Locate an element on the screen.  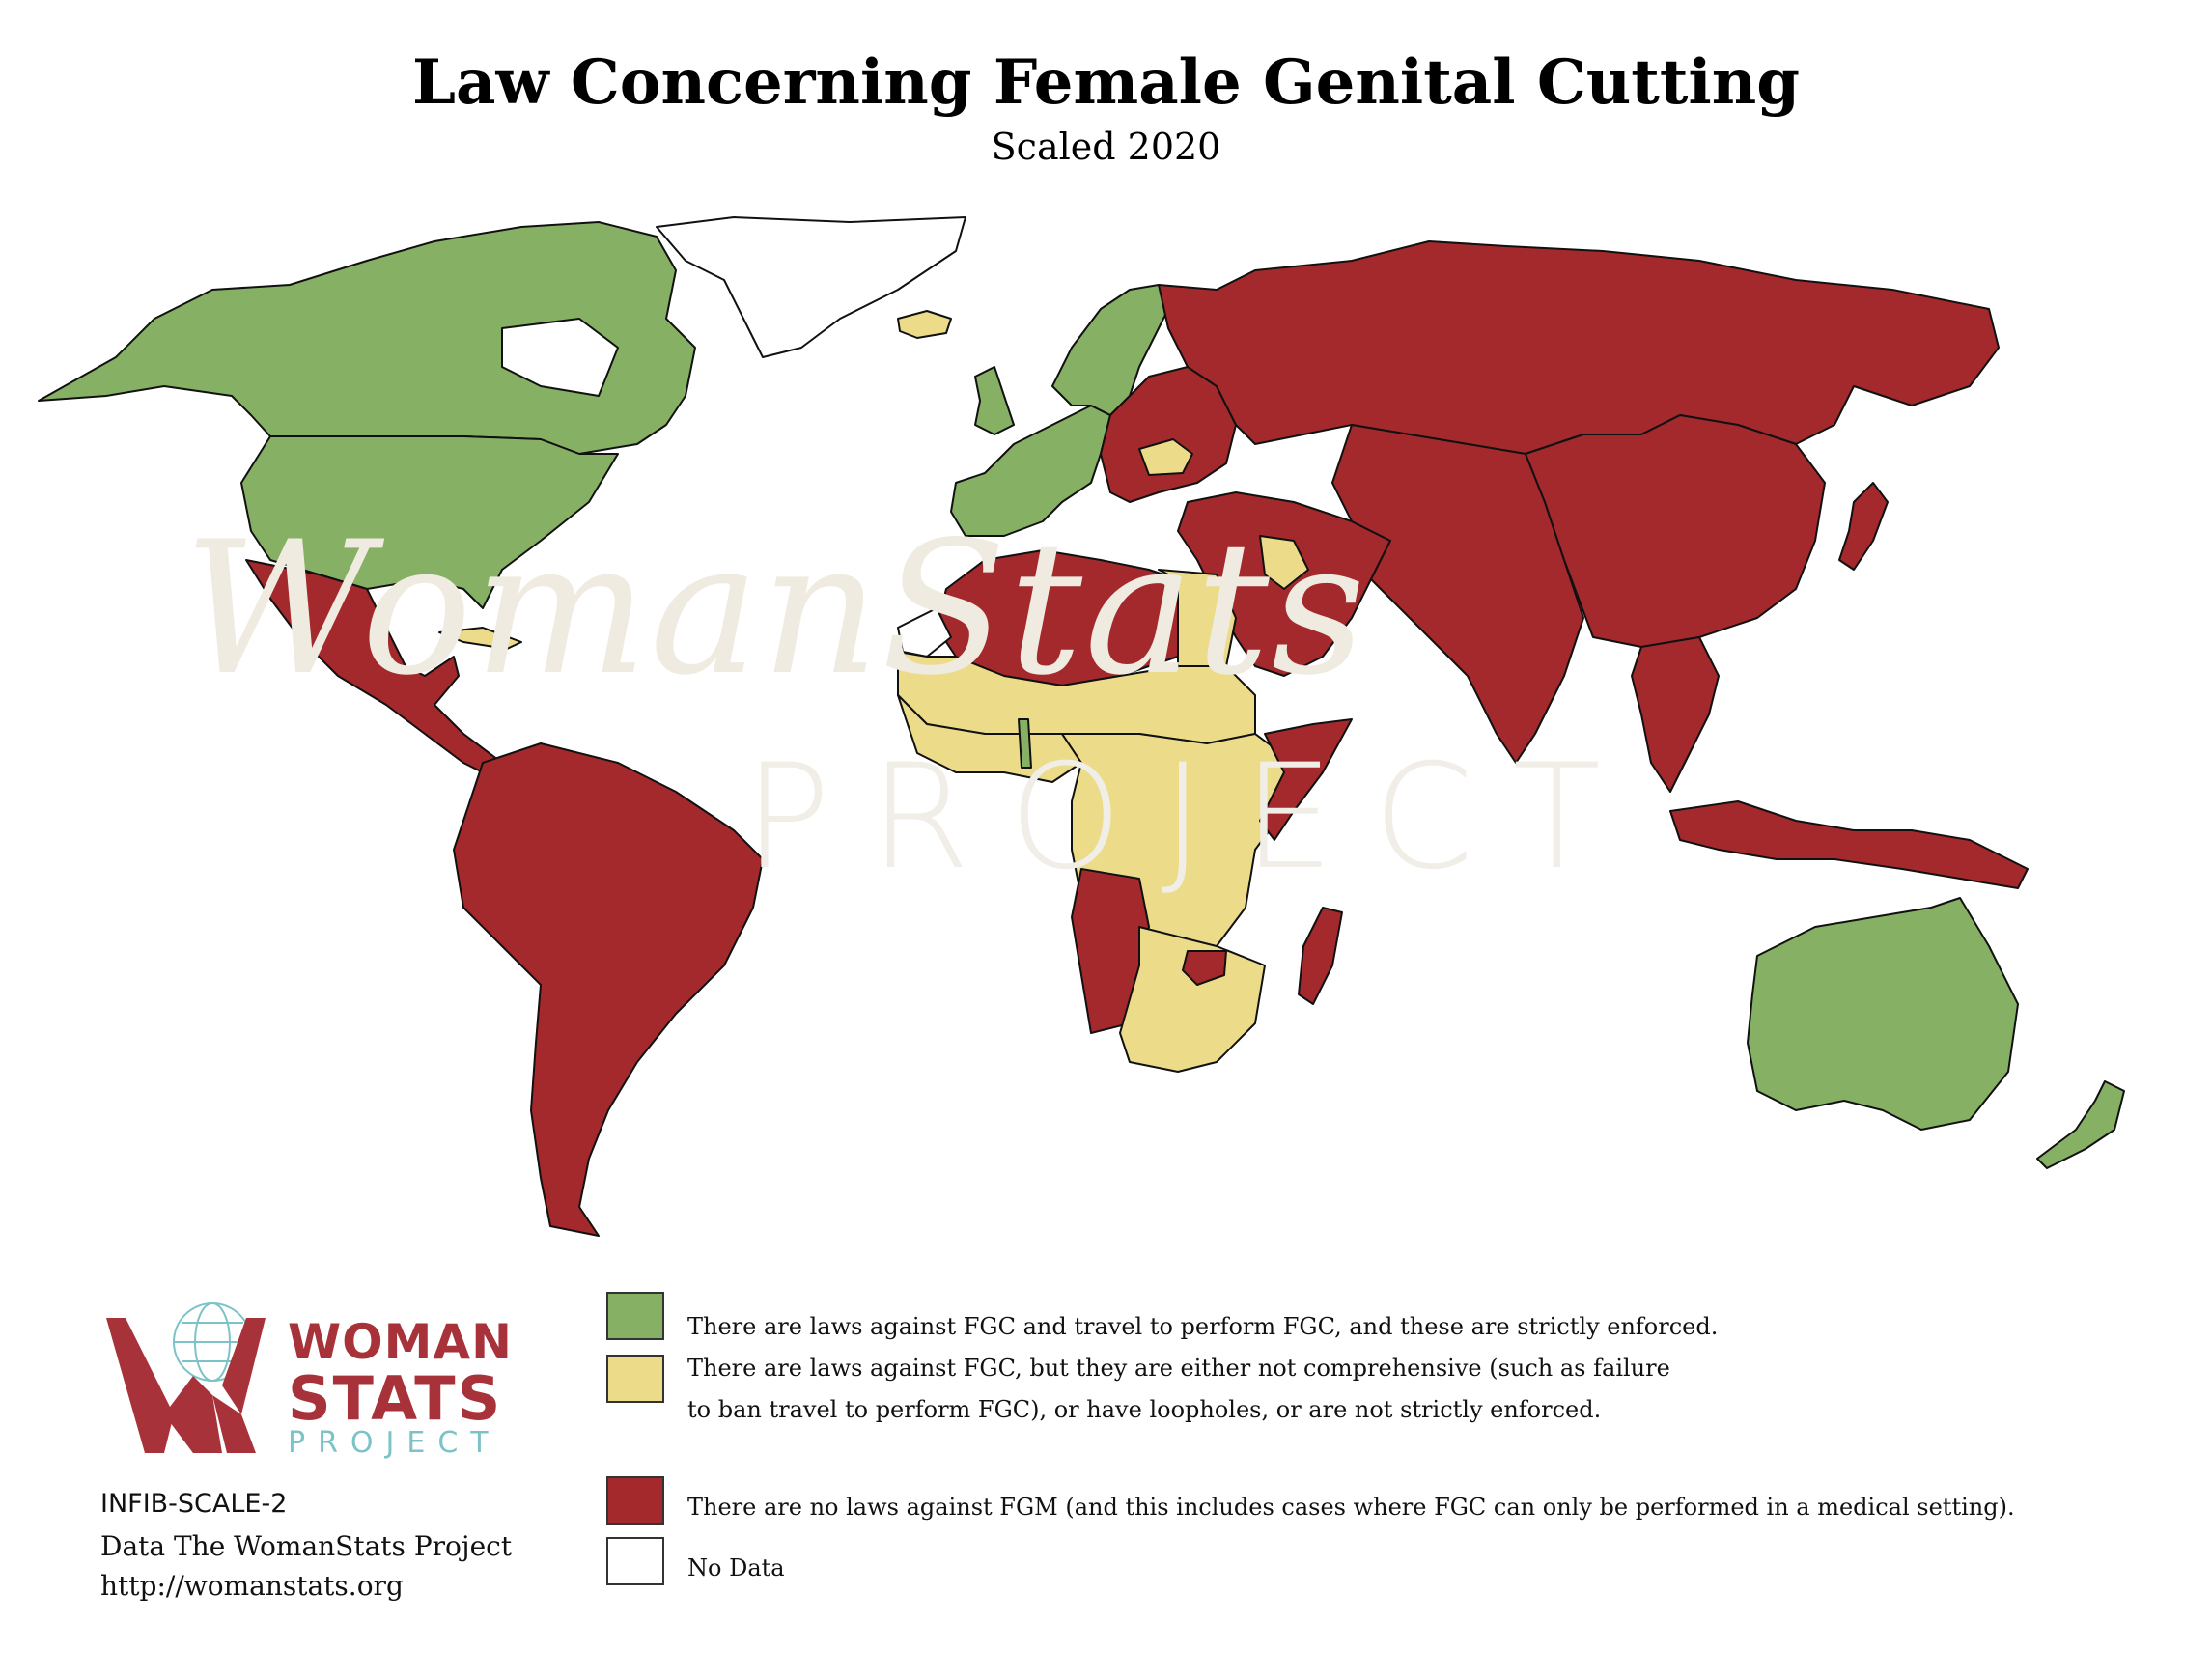
region-romania is located at coordinates (1165, 457).